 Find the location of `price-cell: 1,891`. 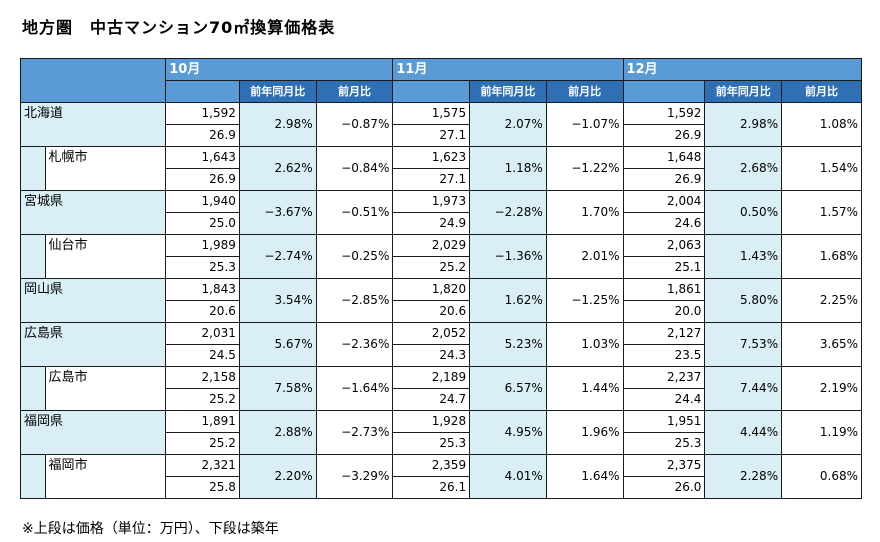

price-cell: 1,891 is located at coordinates (202, 421).